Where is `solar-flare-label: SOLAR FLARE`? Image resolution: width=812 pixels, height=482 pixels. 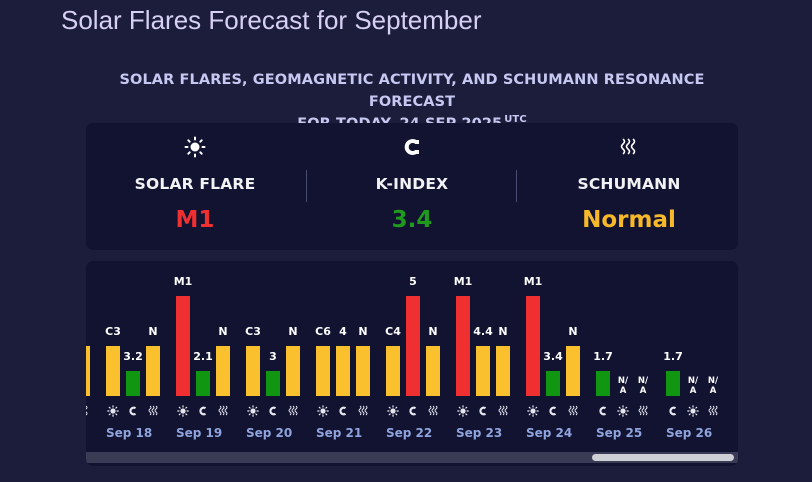 solar-flare-label: SOLAR FLARE is located at coordinates (195, 184).